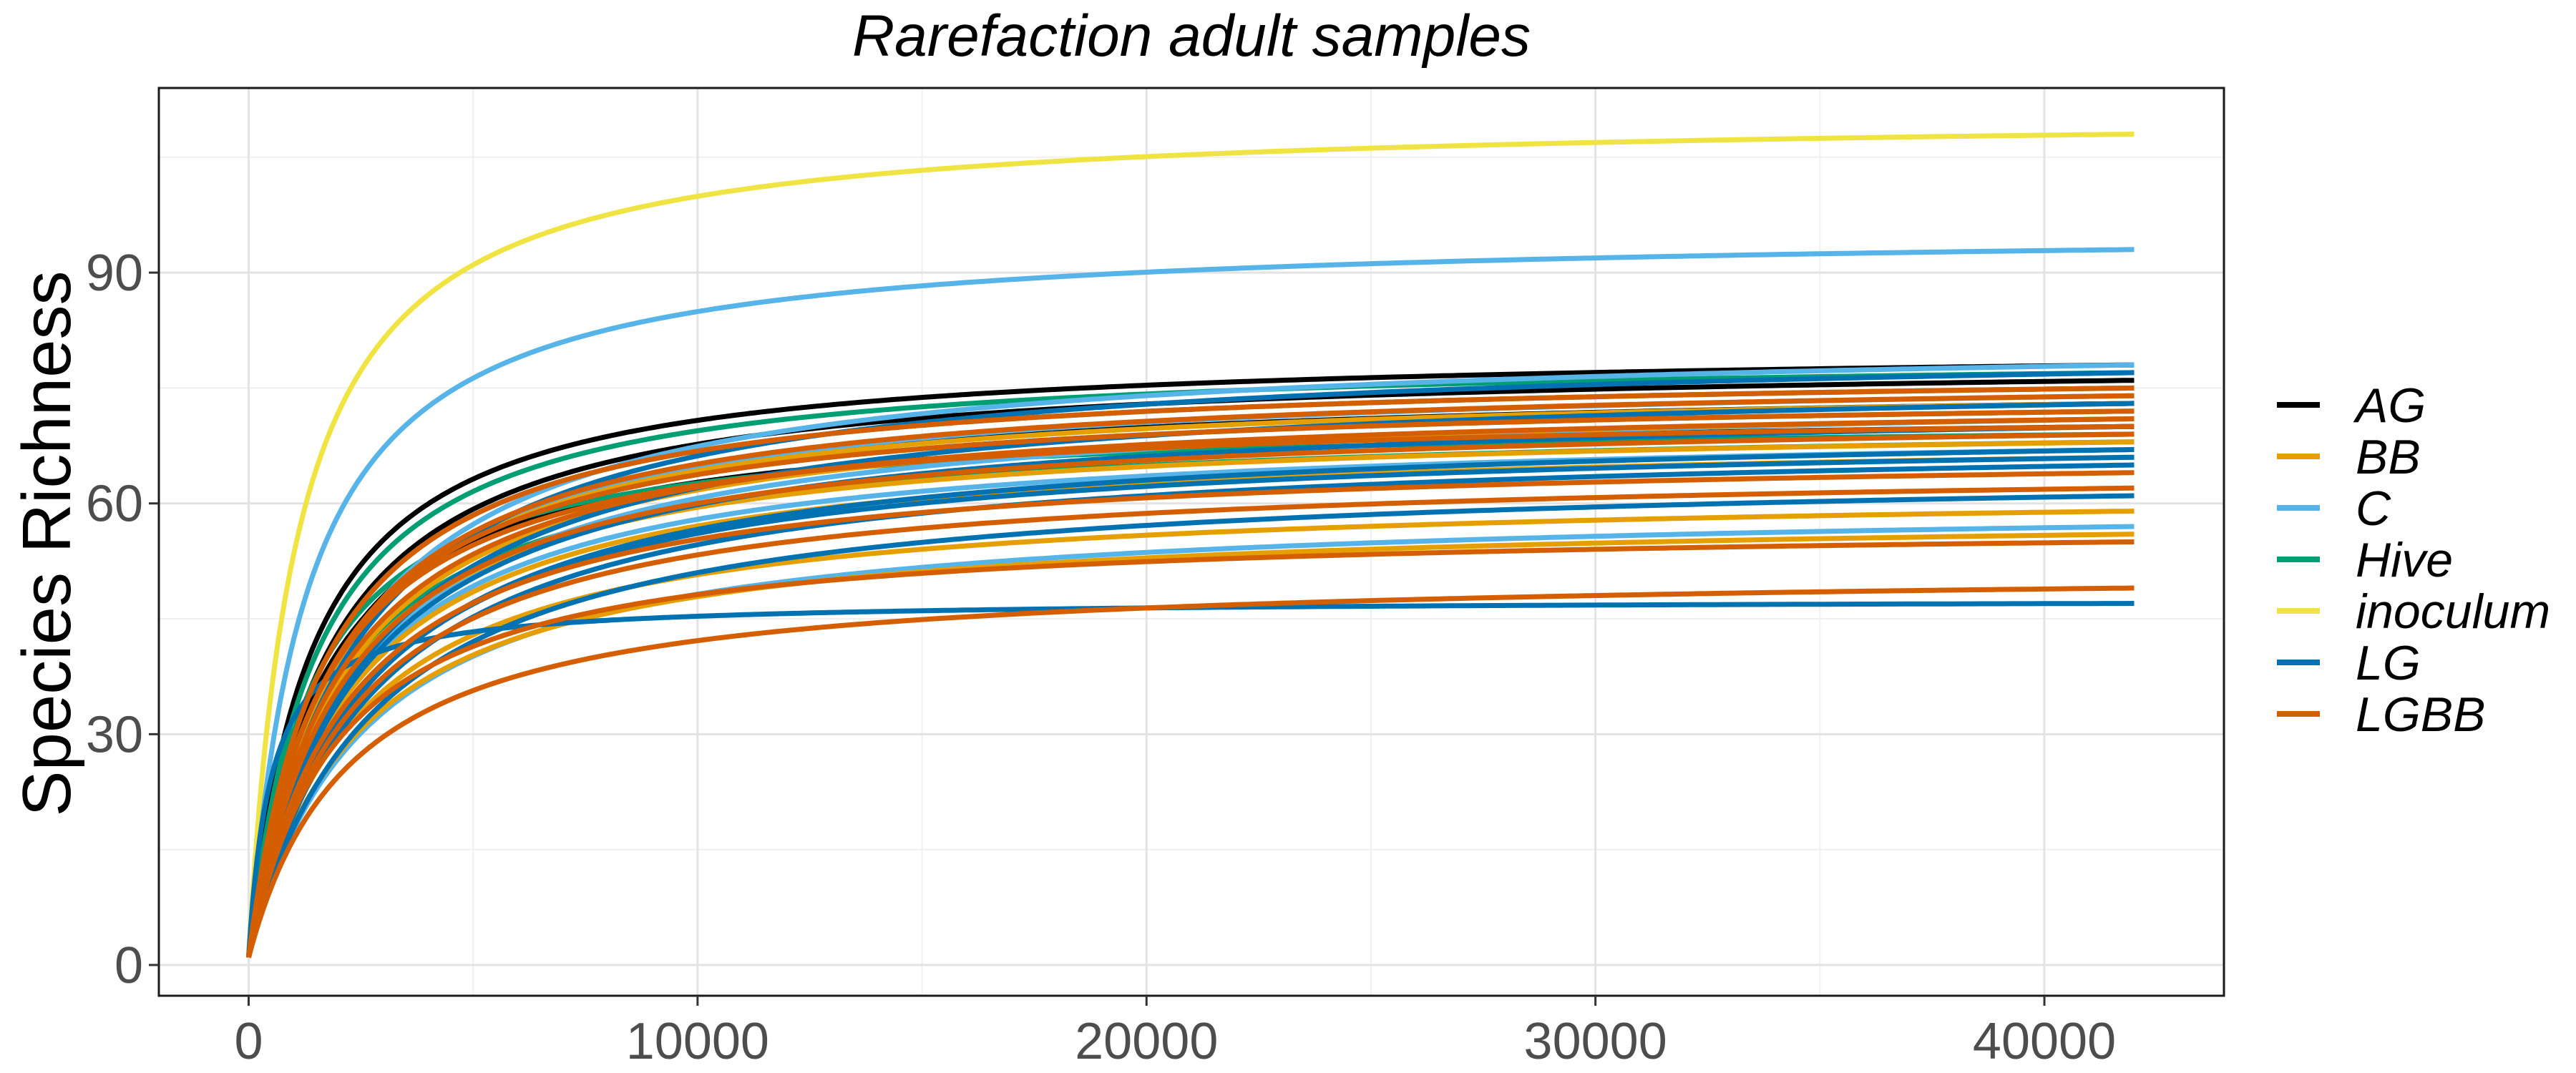 This screenshot has height=1073, width=2576. I want to click on legend-label: LGBB, so click(2420, 715).